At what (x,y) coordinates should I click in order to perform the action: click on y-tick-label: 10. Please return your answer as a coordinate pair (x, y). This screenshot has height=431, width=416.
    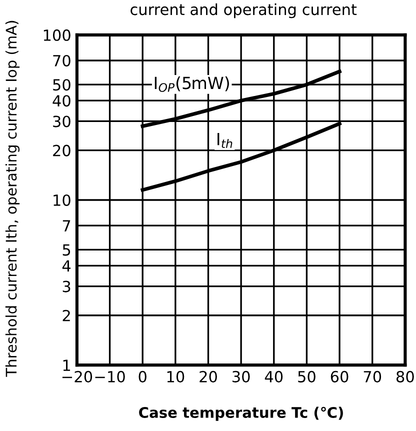
    Looking at the image, I should click on (62, 200).